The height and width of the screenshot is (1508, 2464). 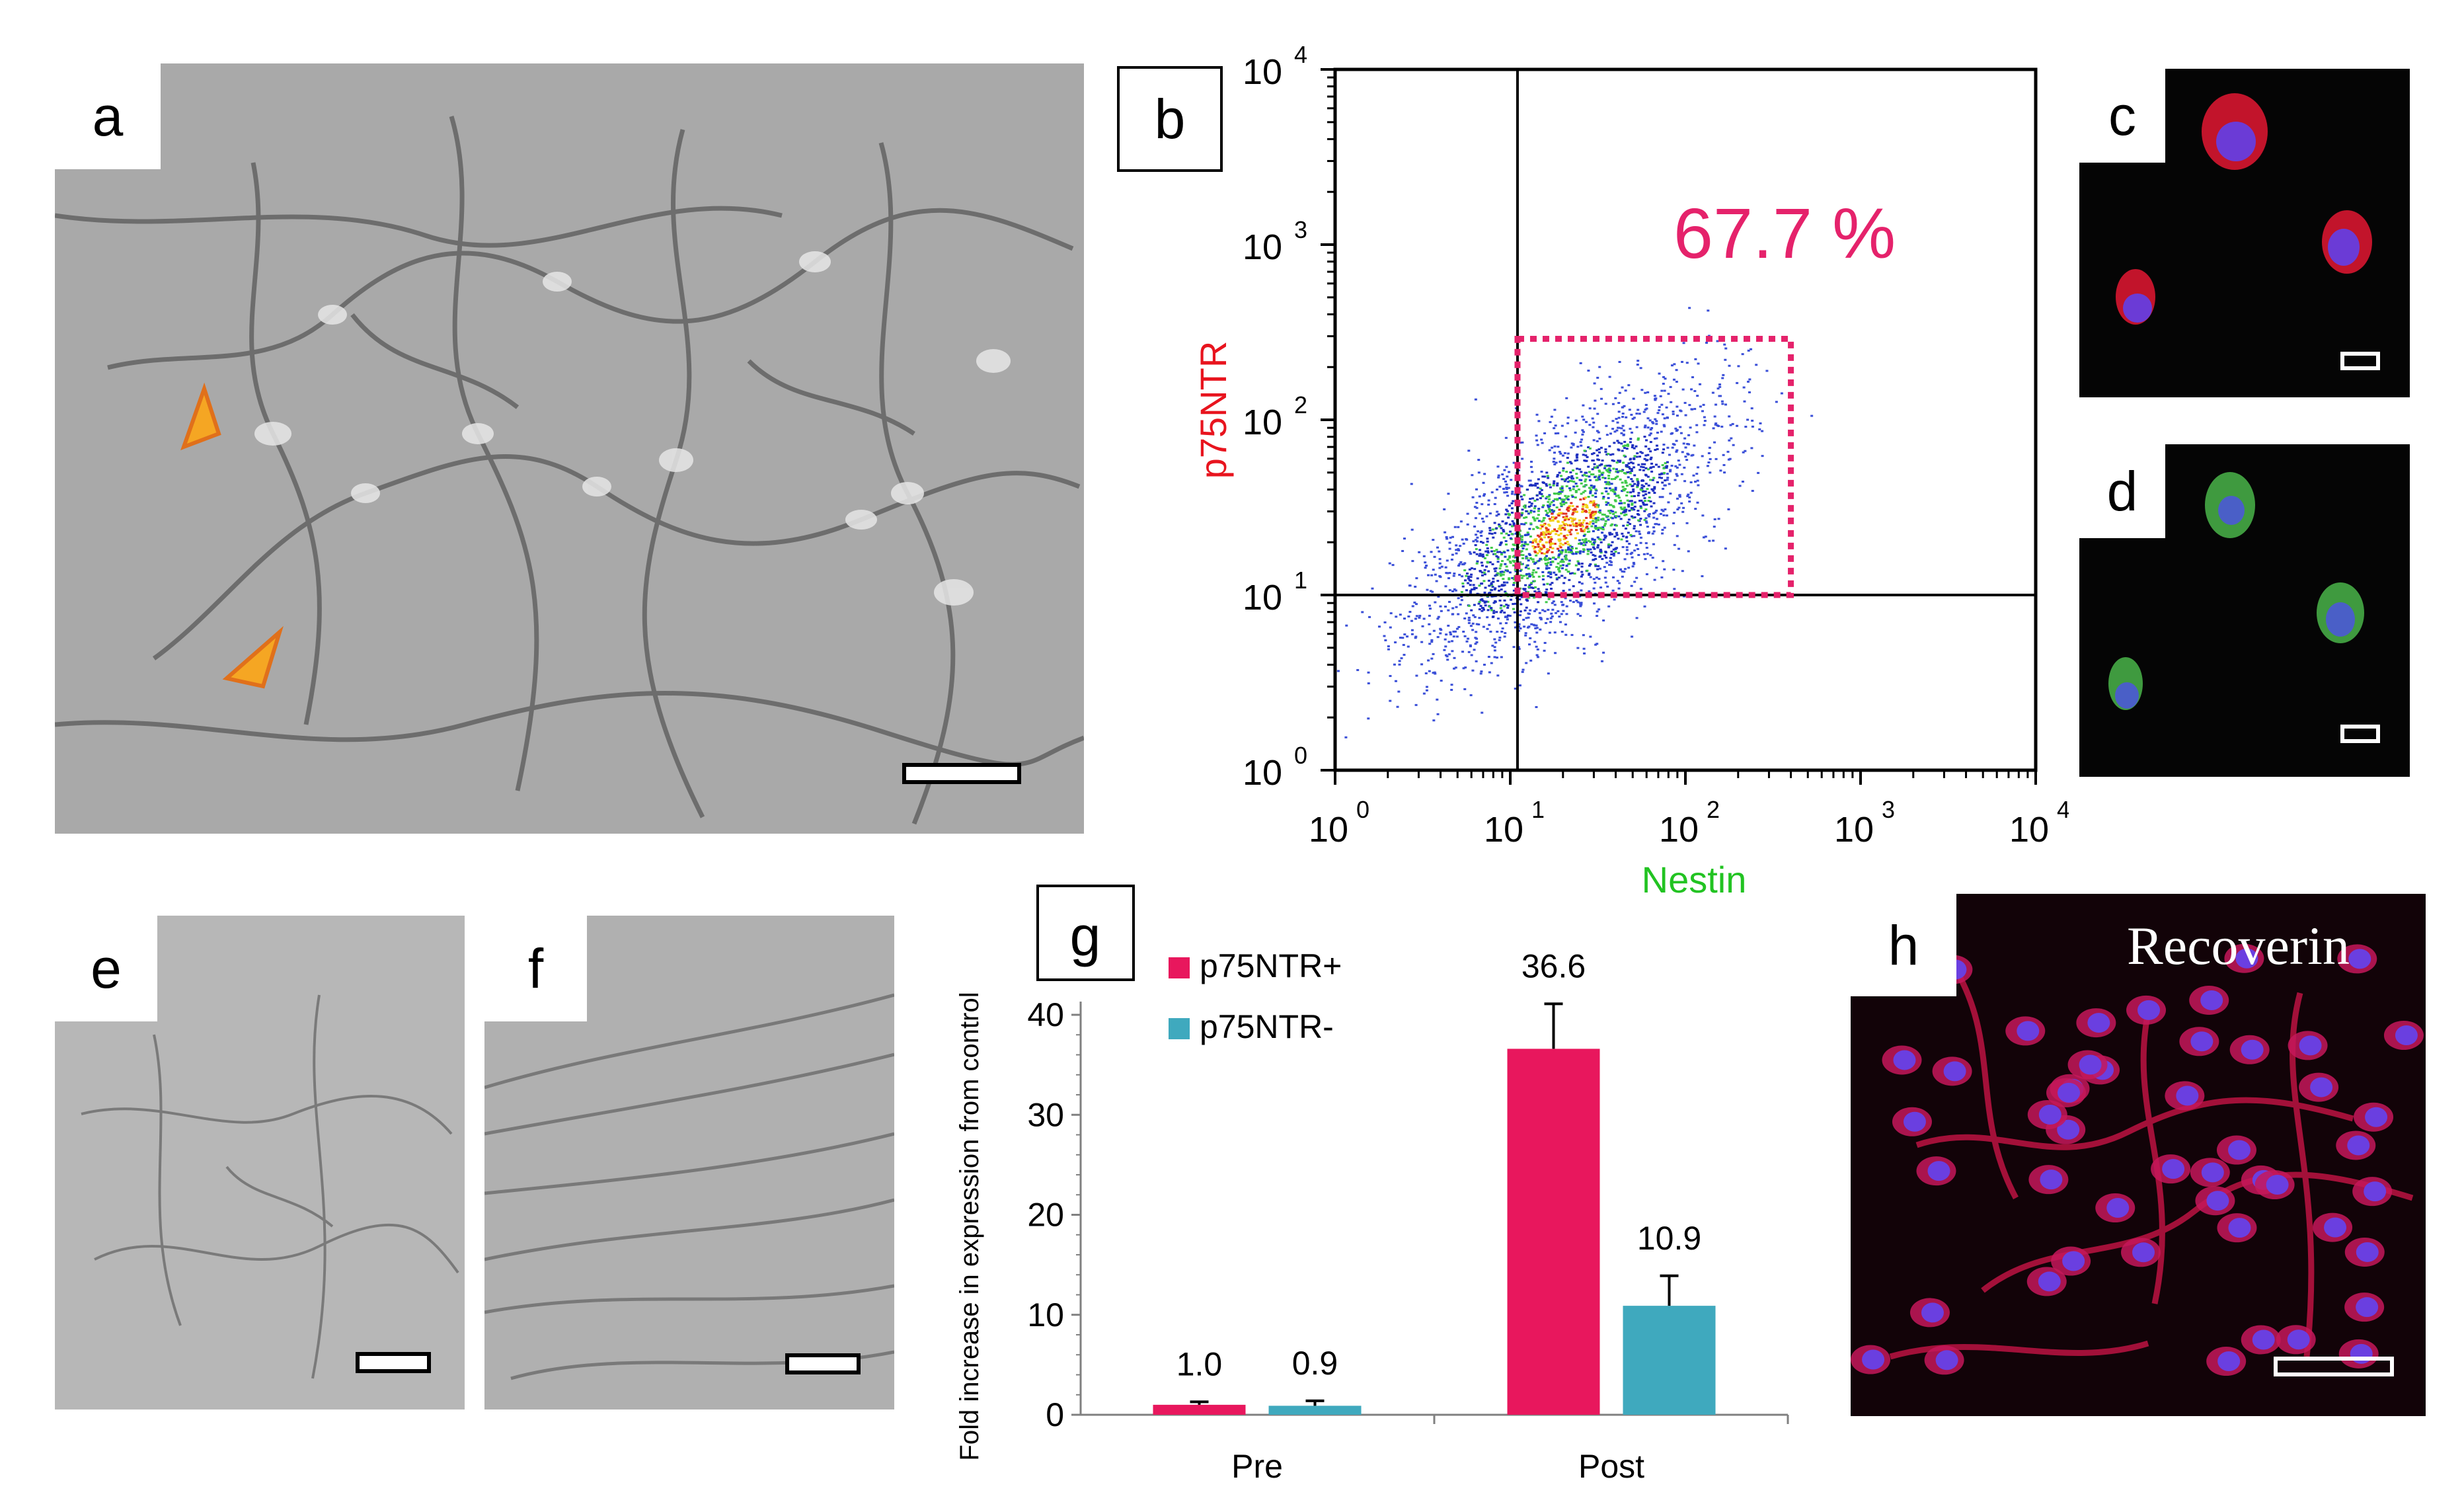 I want to click on x-tick-exponent: 2, so click(x=1713, y=809).